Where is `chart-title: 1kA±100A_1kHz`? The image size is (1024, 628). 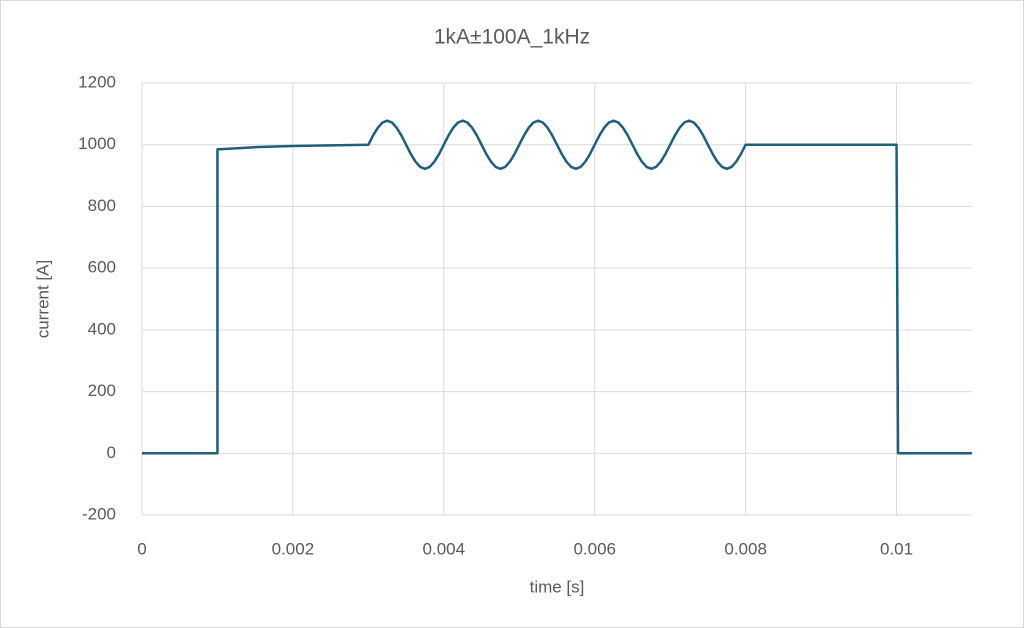
chart-title: 1kA±100A_1kHz is located at coordinates (512, 37).